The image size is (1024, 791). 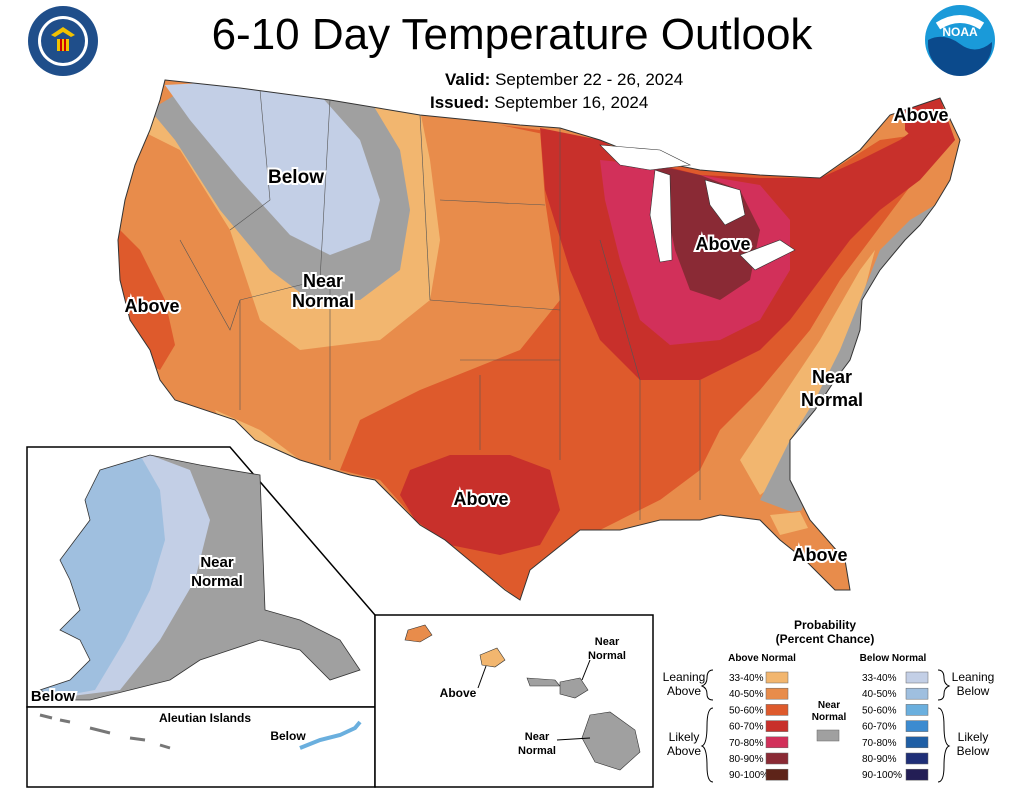 I want to click on likely-above-2: Above, so click(x=684, y=751).